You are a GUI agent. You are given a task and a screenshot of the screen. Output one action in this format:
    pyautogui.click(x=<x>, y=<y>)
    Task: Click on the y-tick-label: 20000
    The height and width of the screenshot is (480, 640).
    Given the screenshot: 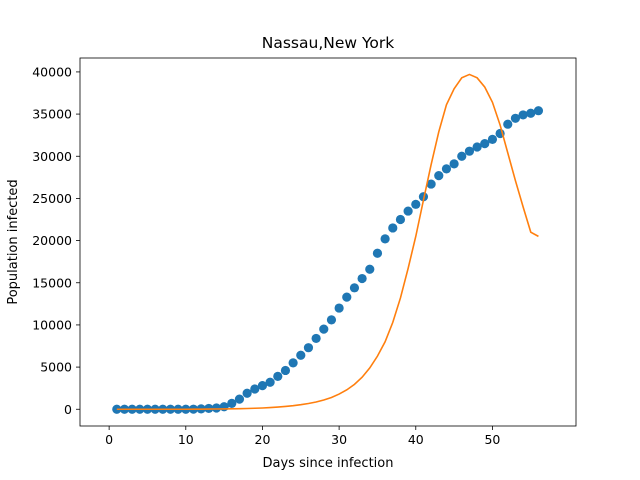 What is the action you would take?
    pyautogui.click(x=52, y=240)
    